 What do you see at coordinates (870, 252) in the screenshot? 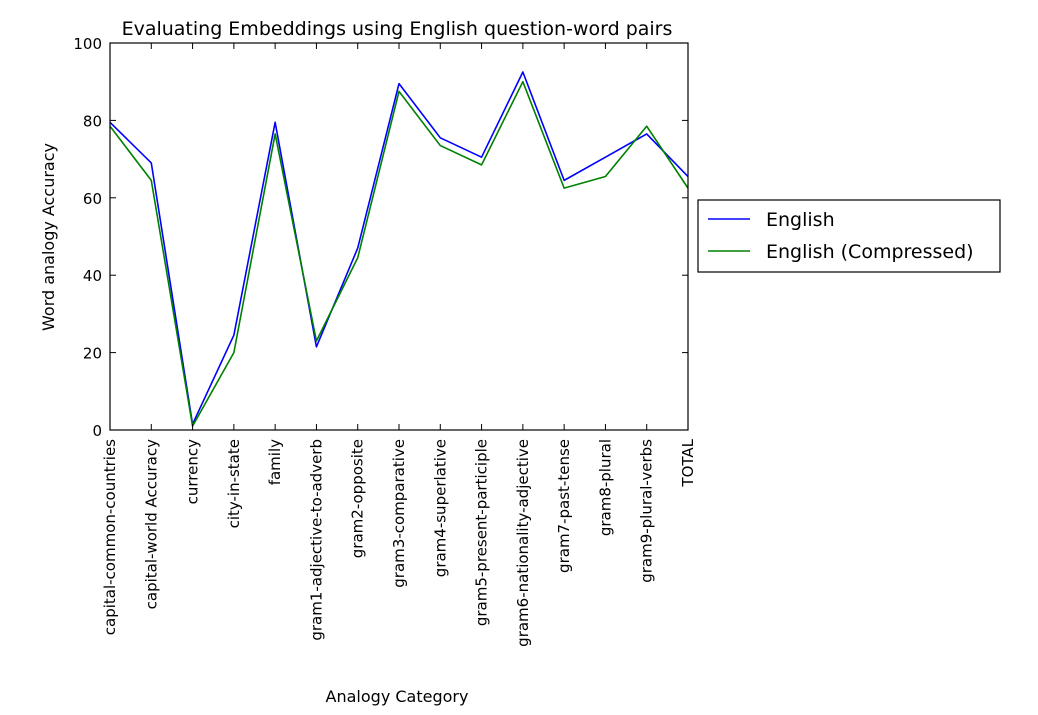
I see `legend-label-1: English (Compressed)` at bounding box center [870, 252].